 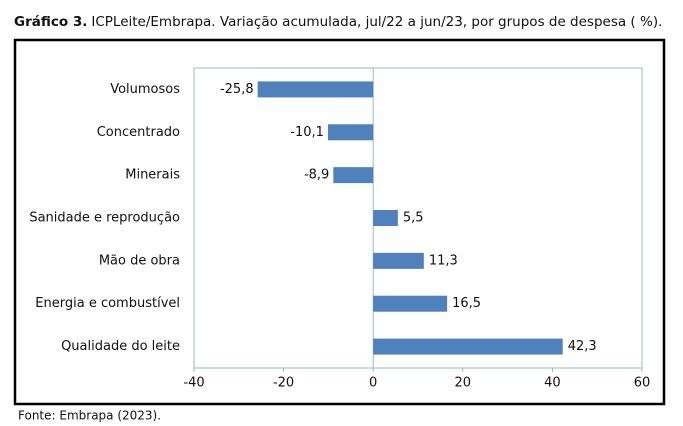 What do you see at coordinates (193, 383) in the screenshot?
I see `x-tick-label: -40` at bounding box center [193, 383].